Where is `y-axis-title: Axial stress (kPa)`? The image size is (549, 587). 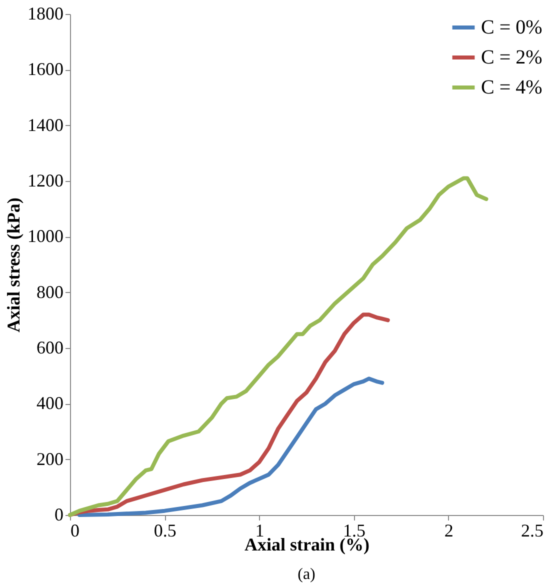 y-axis-title: Axial stress (kPa) is located at coordinates (14, 265).